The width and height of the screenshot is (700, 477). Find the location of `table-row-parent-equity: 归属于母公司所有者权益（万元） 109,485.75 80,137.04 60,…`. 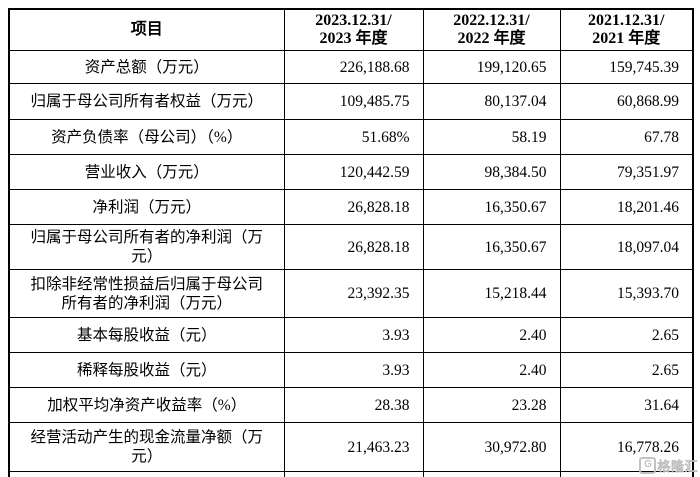

table-row-parent-equity: 归属于母公司所有者权益（万元） 109,485.75 80,137.04 60,… is located at coordinates (351, 101).